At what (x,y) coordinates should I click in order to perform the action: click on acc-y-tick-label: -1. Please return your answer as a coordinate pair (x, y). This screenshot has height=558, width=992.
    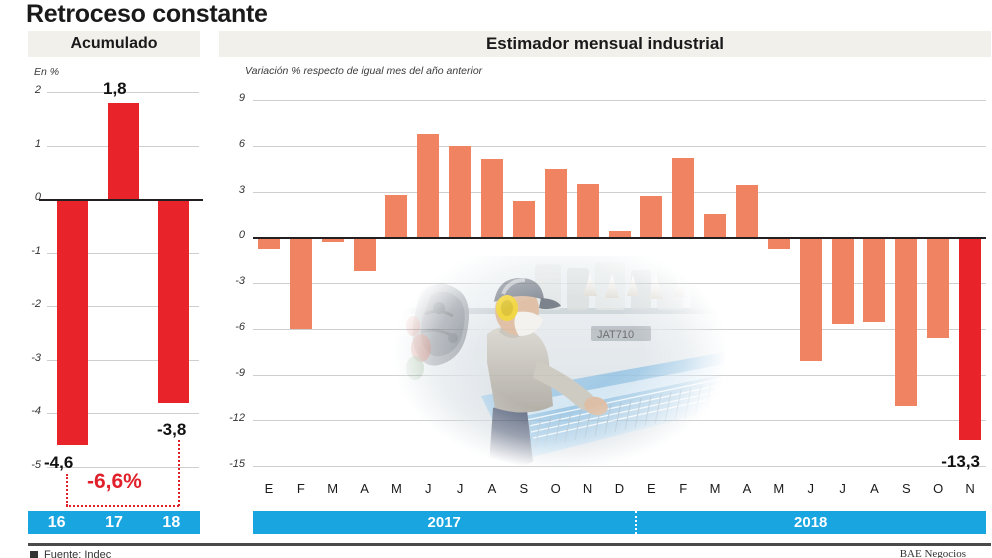
    Looking at the image, I should click on (36, 250).